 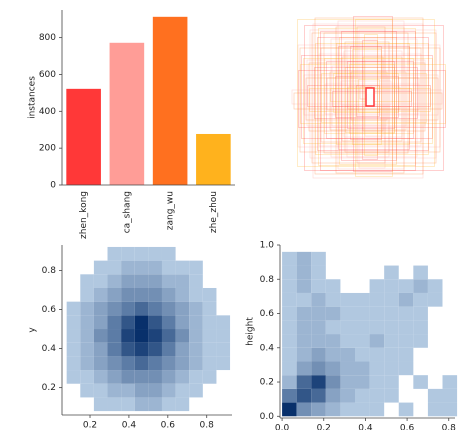 What do you see at coordinates (267, 246) in the screenshot?
I see `y-tick-label: 1.0` at bounding box center [267, 246].